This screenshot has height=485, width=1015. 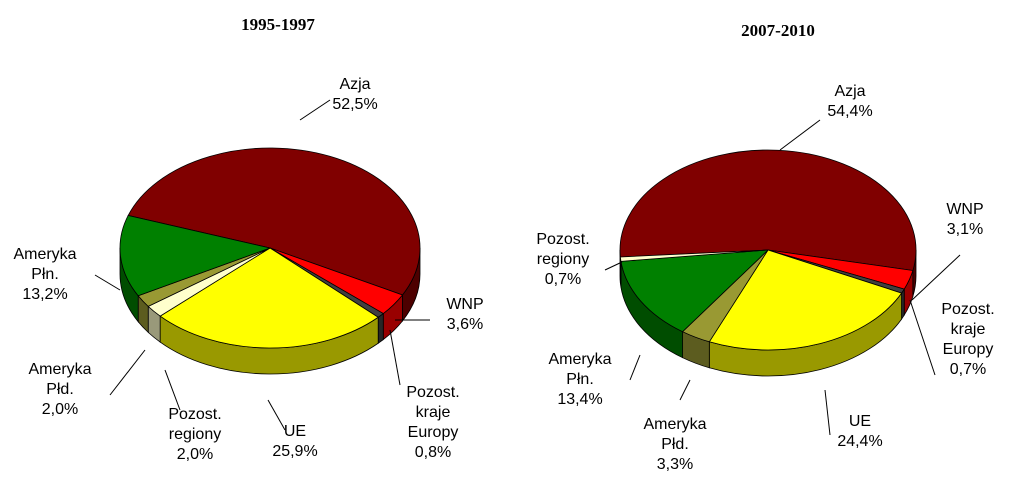 What do you see at coordinates (295, 451) in the screenshot?
I see `value-label: 25,9%` at bounding box center [295, 451].